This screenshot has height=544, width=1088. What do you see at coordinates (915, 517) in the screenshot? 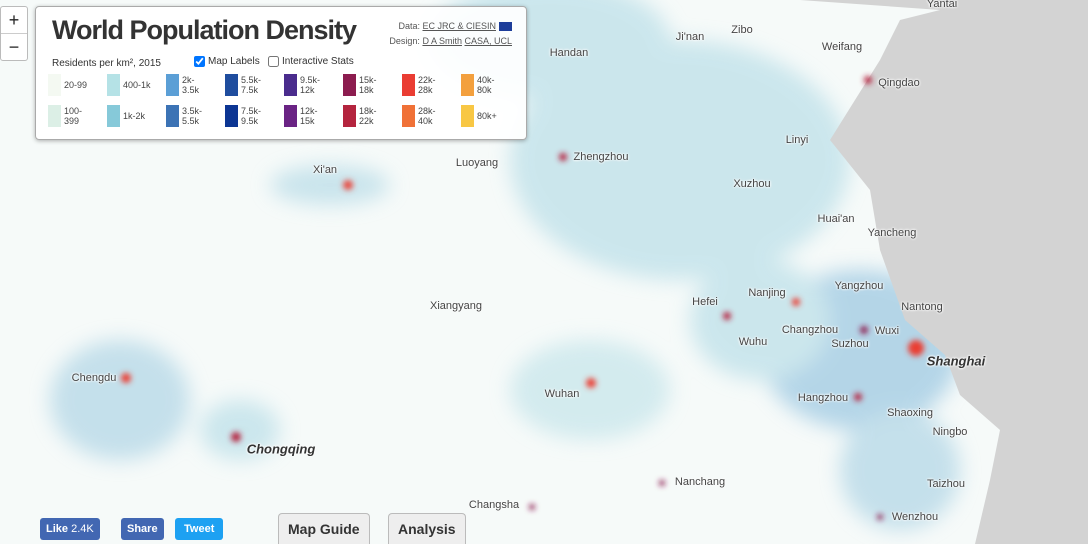
I see `city-label: Wenzhou` at bounding box center [915, 517].